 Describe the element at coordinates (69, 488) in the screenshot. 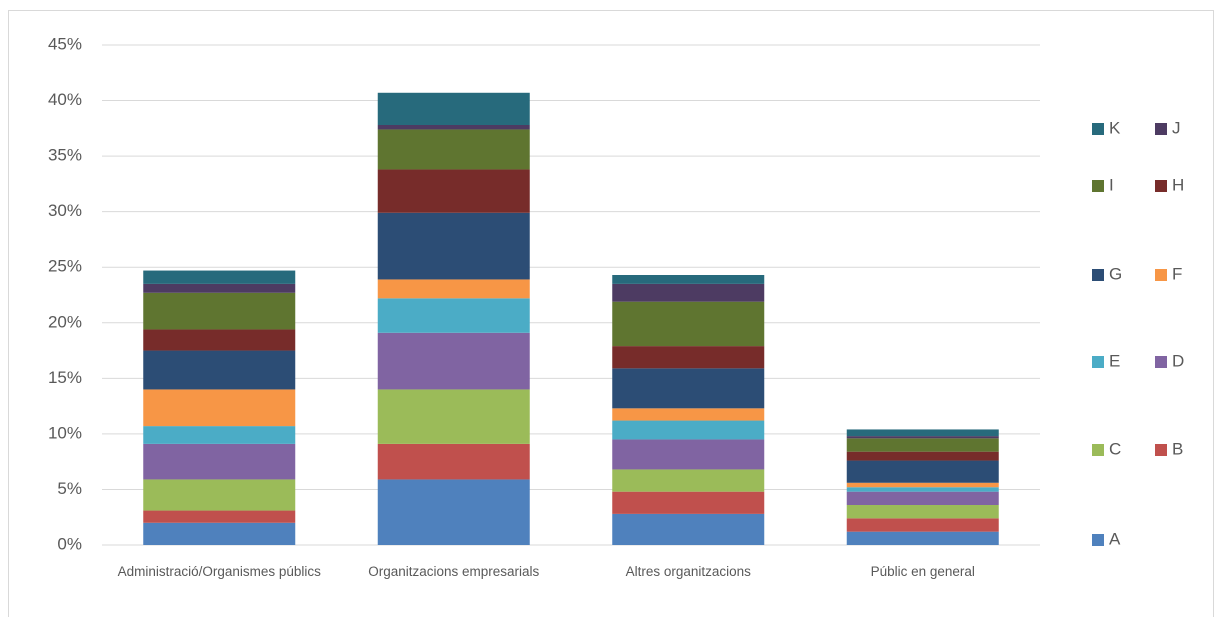

I see `y-tick-label: 5%` at that location.